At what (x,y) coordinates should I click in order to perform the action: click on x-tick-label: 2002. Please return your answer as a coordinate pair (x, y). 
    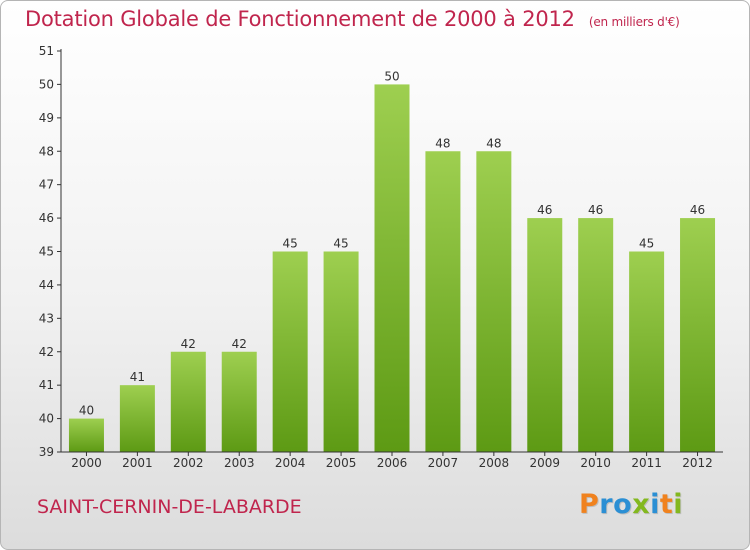
    Looking at the image, I should click on (188, 463).